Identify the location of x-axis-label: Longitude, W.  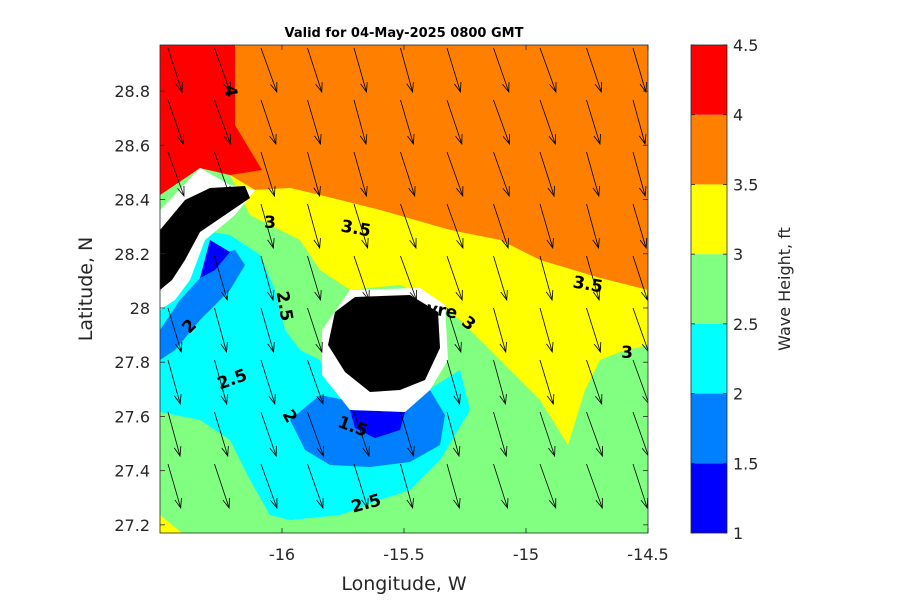
(404, 584).